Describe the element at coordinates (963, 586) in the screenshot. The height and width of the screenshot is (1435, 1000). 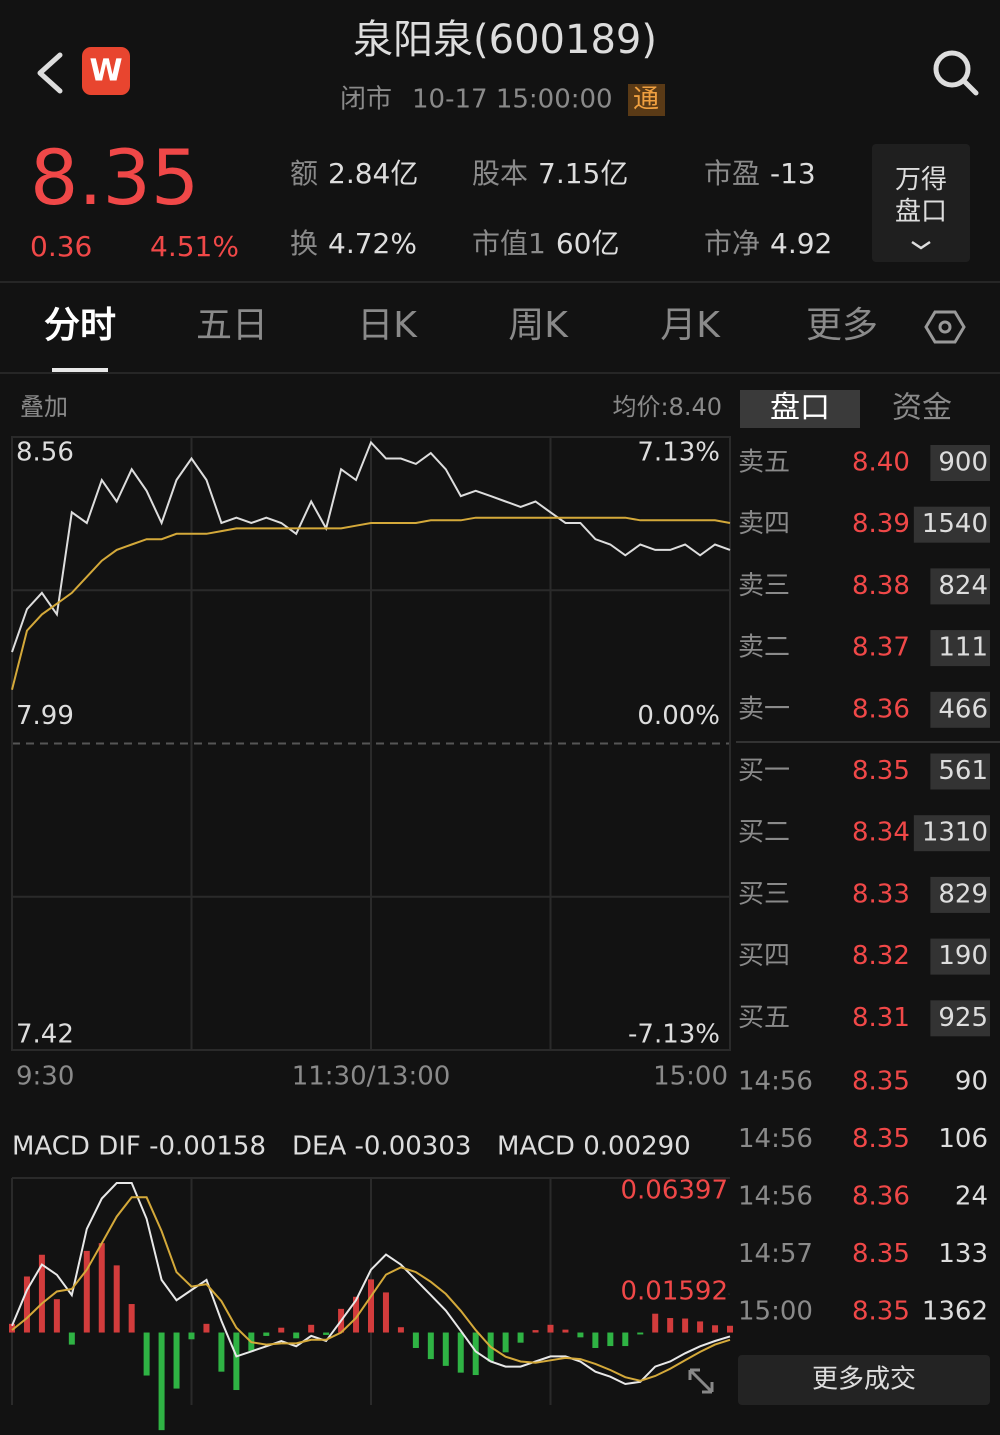
I see `book-volume: 824` at that location.